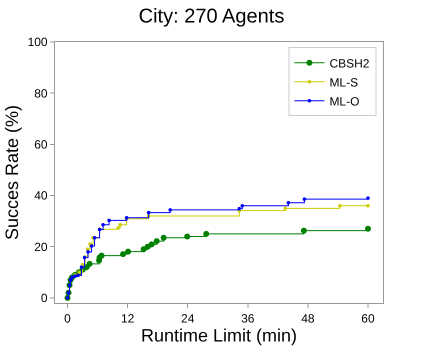 The width and height of the screenshot is (423, 346). What do you see at coordinates (127, 318) in the screenshot?
I see `x-tick-label: 12` at bounding box center [127, 318].